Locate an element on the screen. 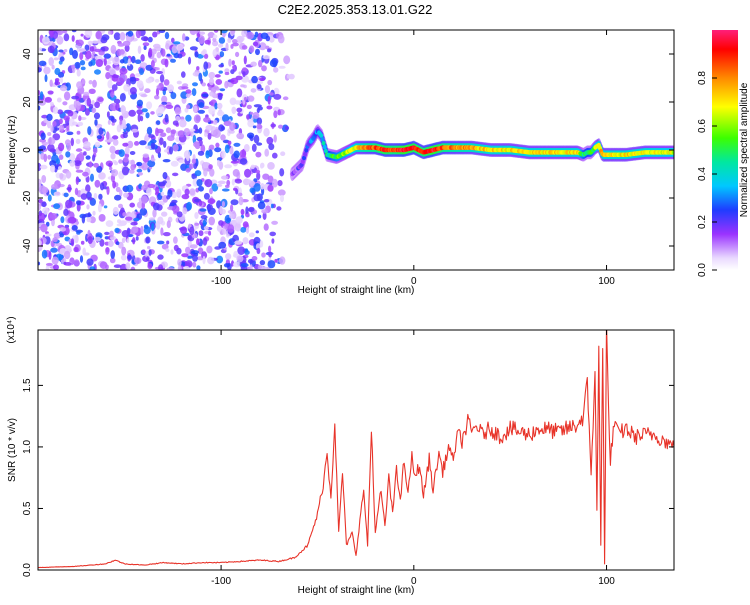 Image resolution: width=750 pixels, height=605 pixels. y-tick-label: 40 is located at coordinates (27, 54).